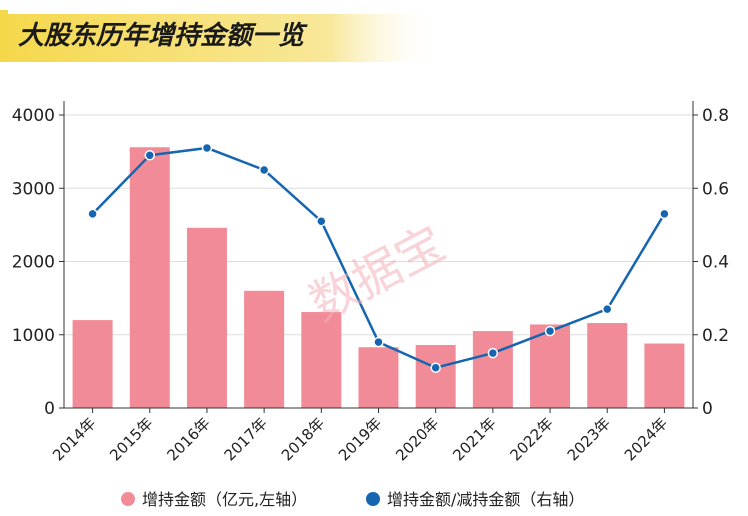 This screenshot has height=516, width=748. I want to click on bar-2020年, so click(435, 376).